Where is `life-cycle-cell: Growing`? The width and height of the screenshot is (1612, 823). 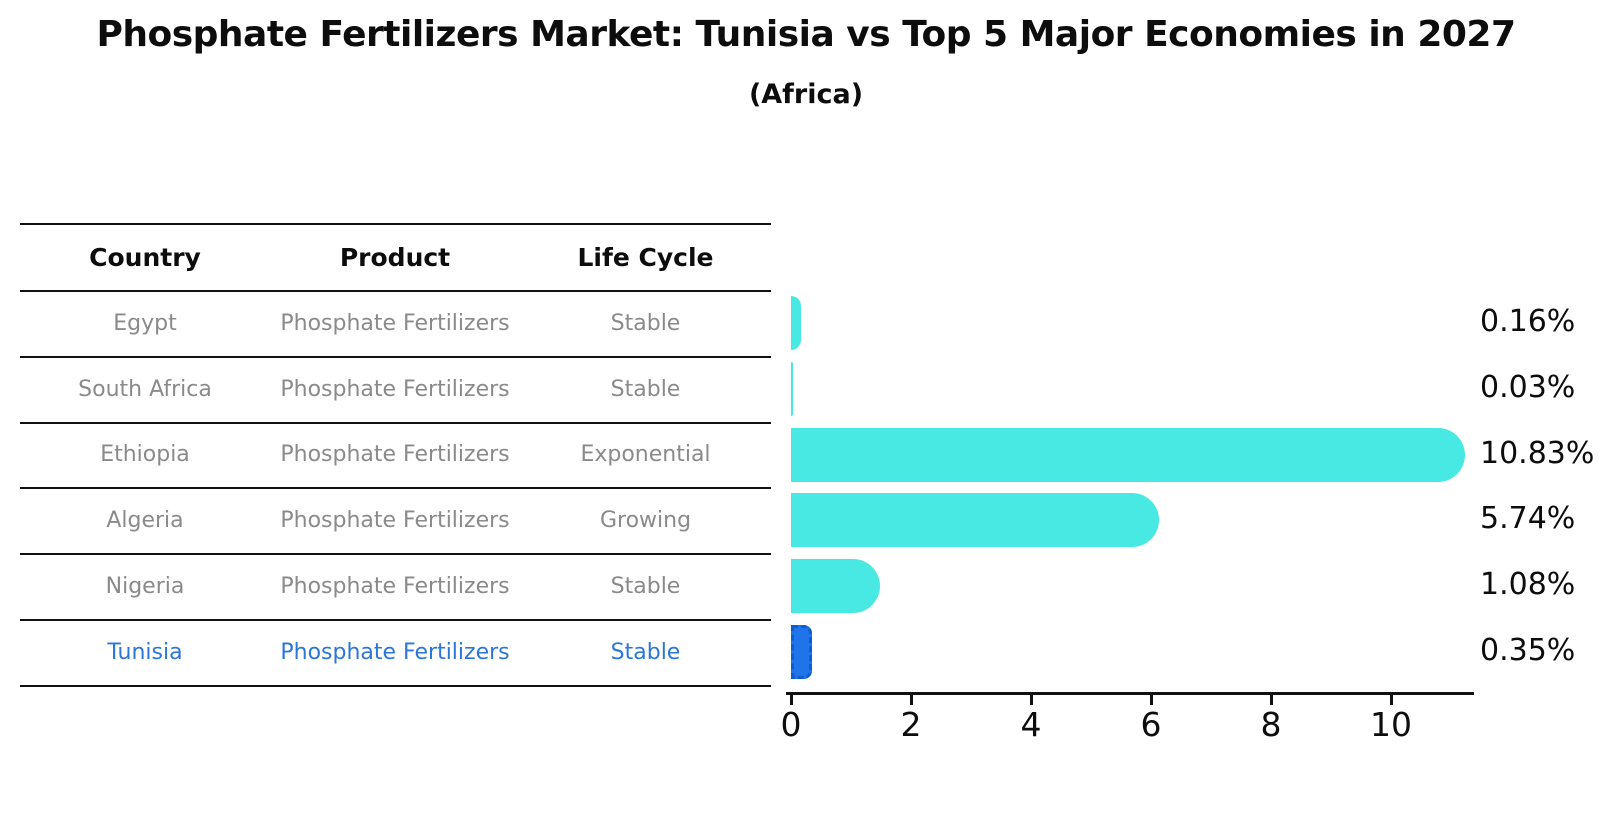
life-cycle-cell: Growing is located at coordinates (645, 521).